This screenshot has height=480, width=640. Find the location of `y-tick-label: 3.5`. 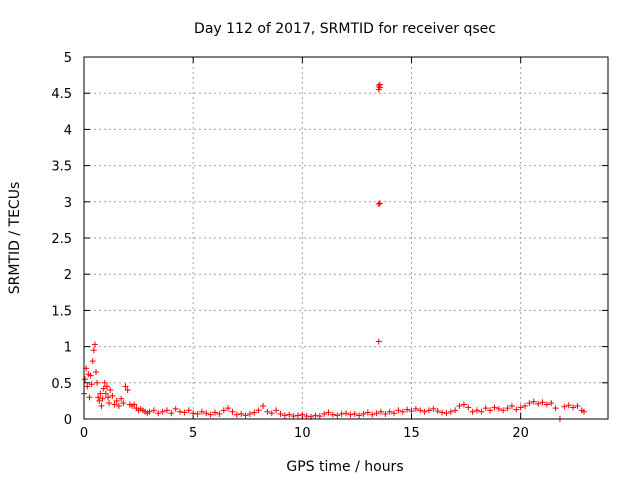

y-tick-label: 3.5 is located at coordinates (61, 167).